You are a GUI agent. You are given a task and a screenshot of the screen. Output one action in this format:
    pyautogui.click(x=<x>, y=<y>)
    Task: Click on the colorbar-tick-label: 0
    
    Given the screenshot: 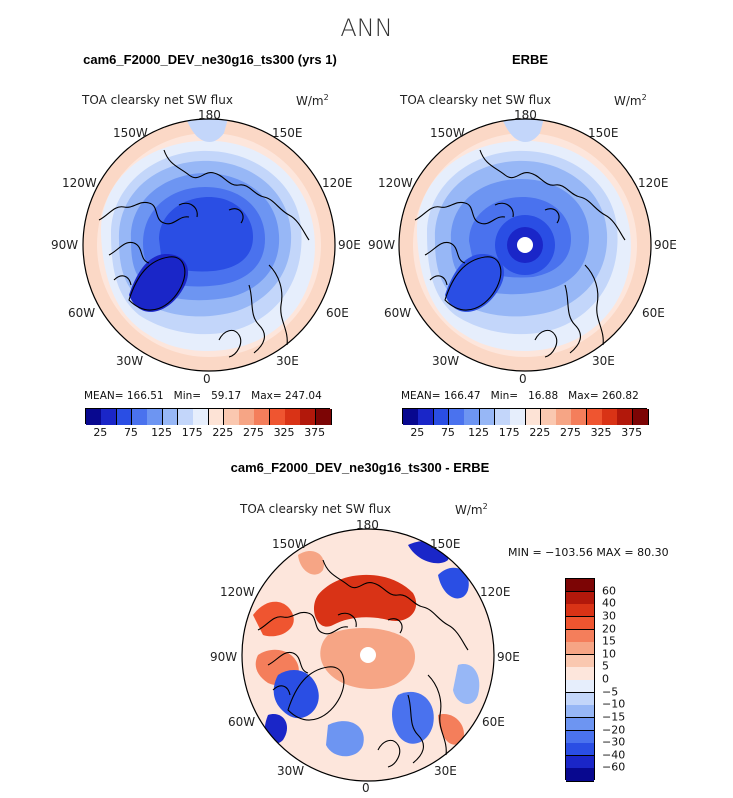 What is the action you would take?
    pyautogui.click(x=605, y=679)
    